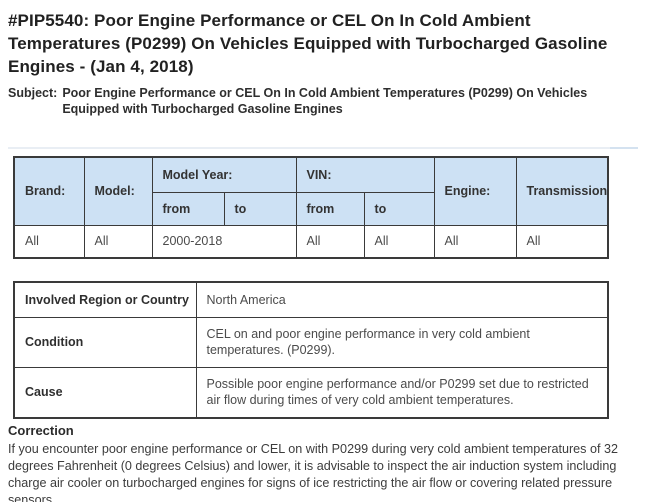 This screenshot has height=502, width=650. What do you see at coordinates (33, 93) in the screenshot?
I see `subject-label: Subject:` at bounding box center [33, 93].